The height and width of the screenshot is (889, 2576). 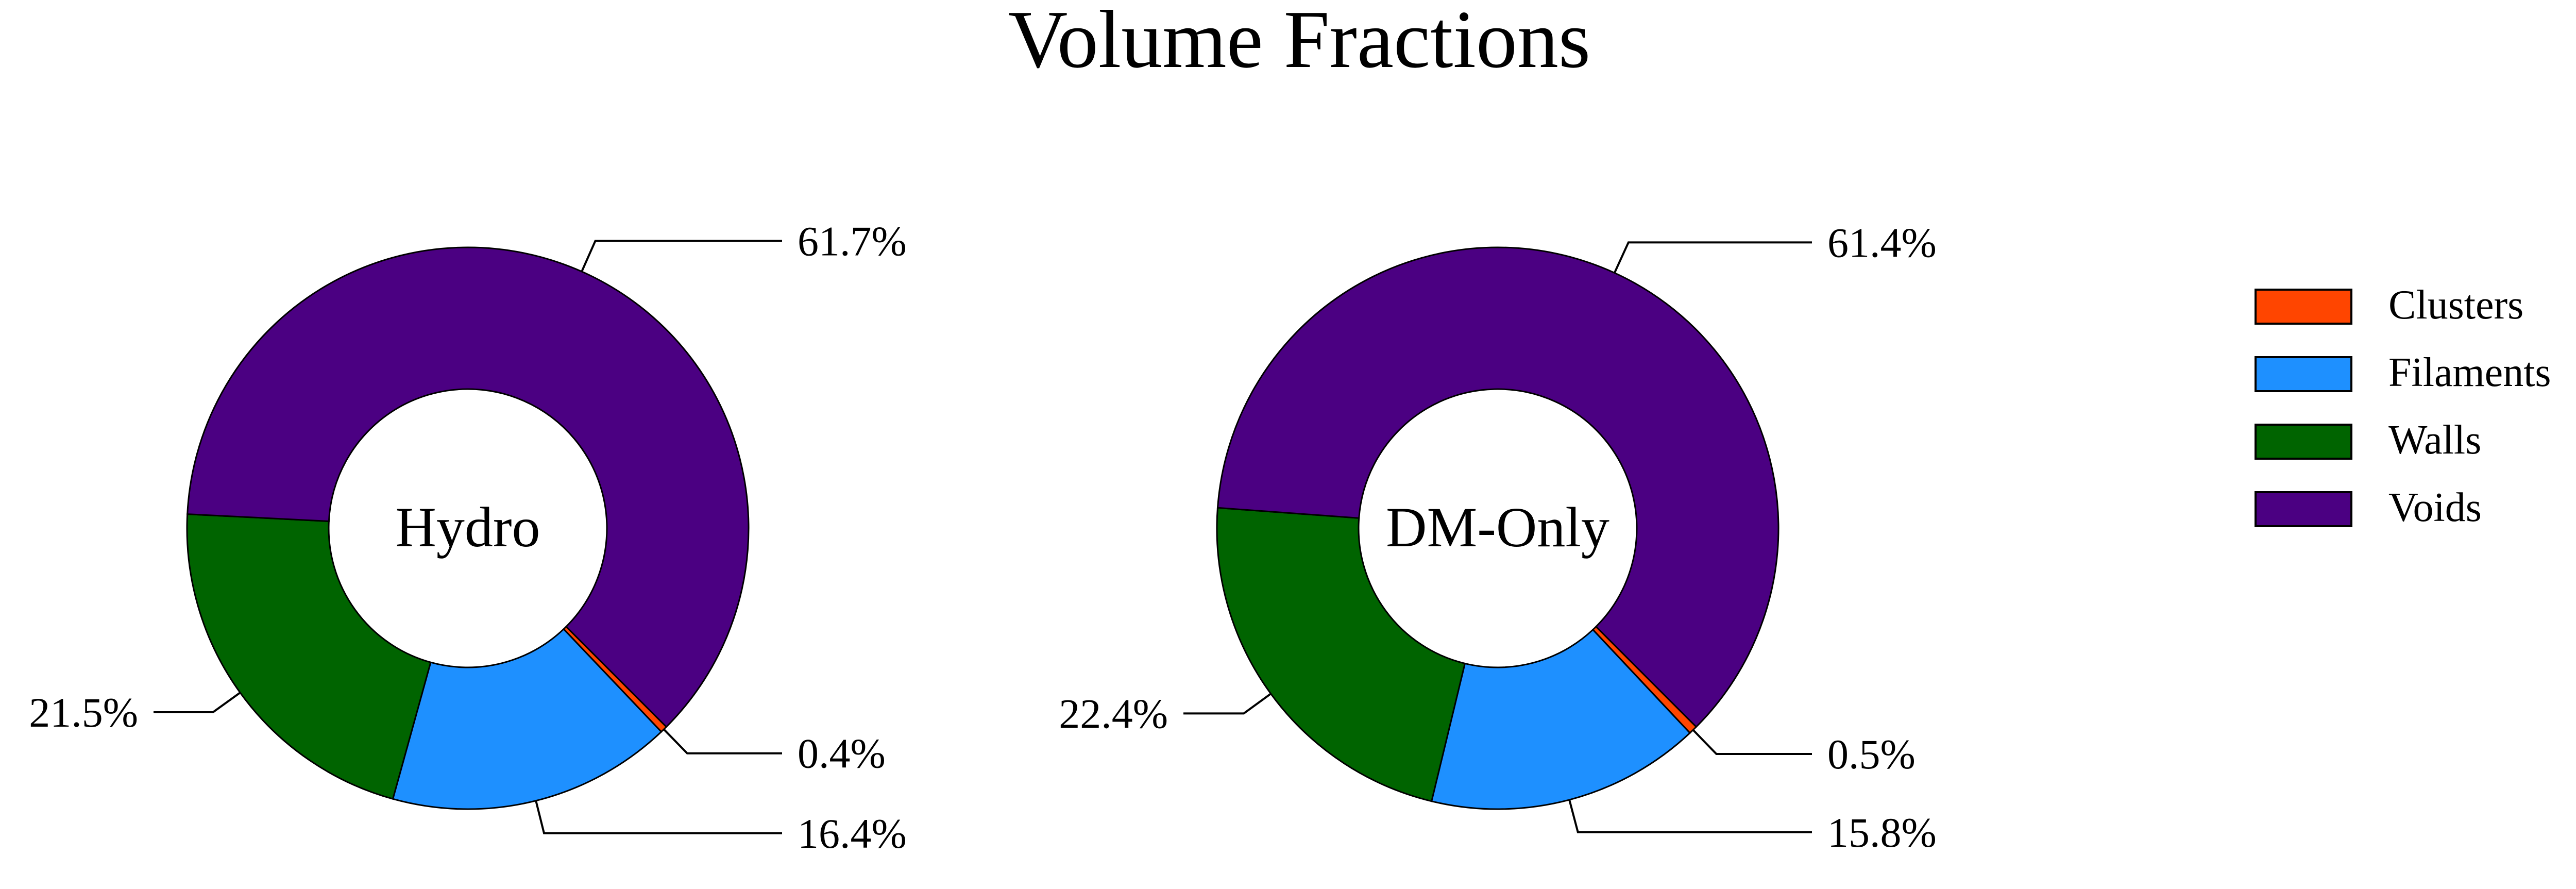 What do you see at coordinates (2403, 406) in the screenshot?
I see `legend: Clusters Filaments Walls Voids` at bounding box center [2403, 406].